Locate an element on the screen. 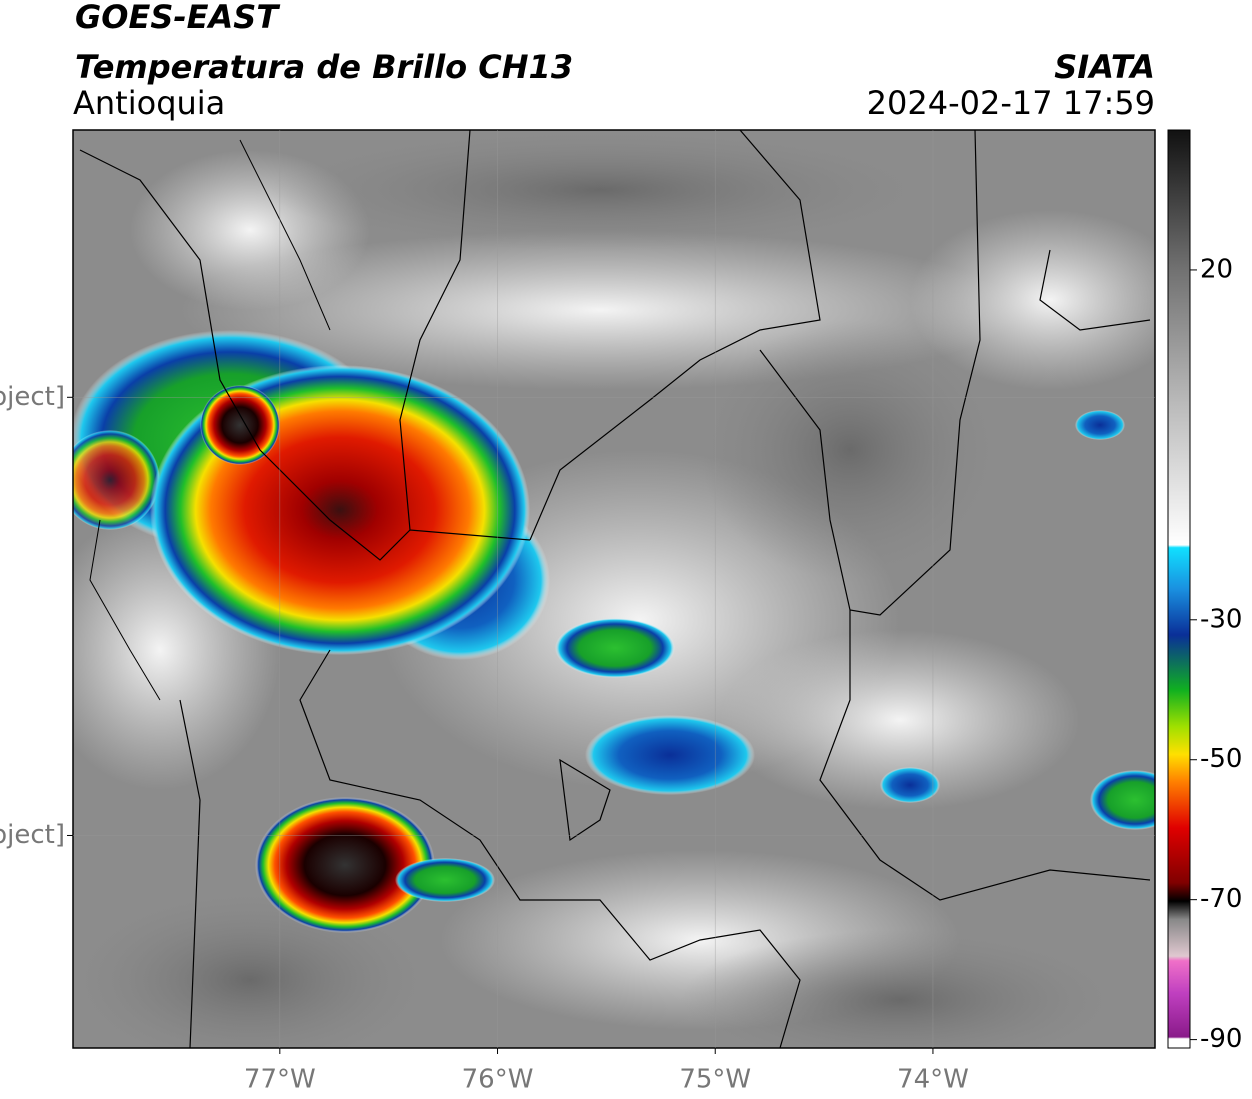  colorbar-tick-label: -90 is located at coordinates (1221, 1039).